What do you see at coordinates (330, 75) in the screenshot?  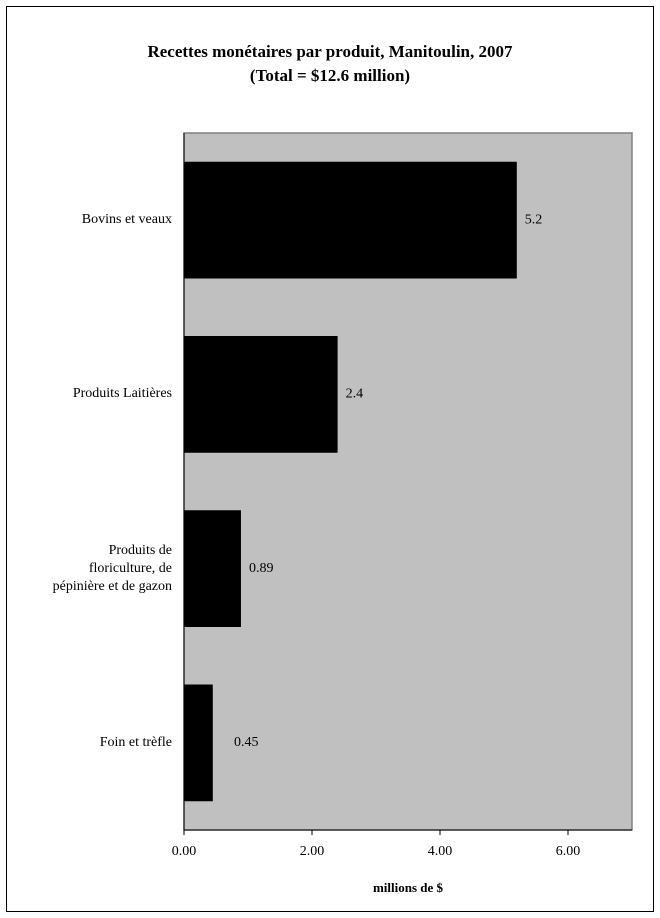 I see `chart-subtitle: (Total = $12.6 million)` at bounding box center [330, 75].